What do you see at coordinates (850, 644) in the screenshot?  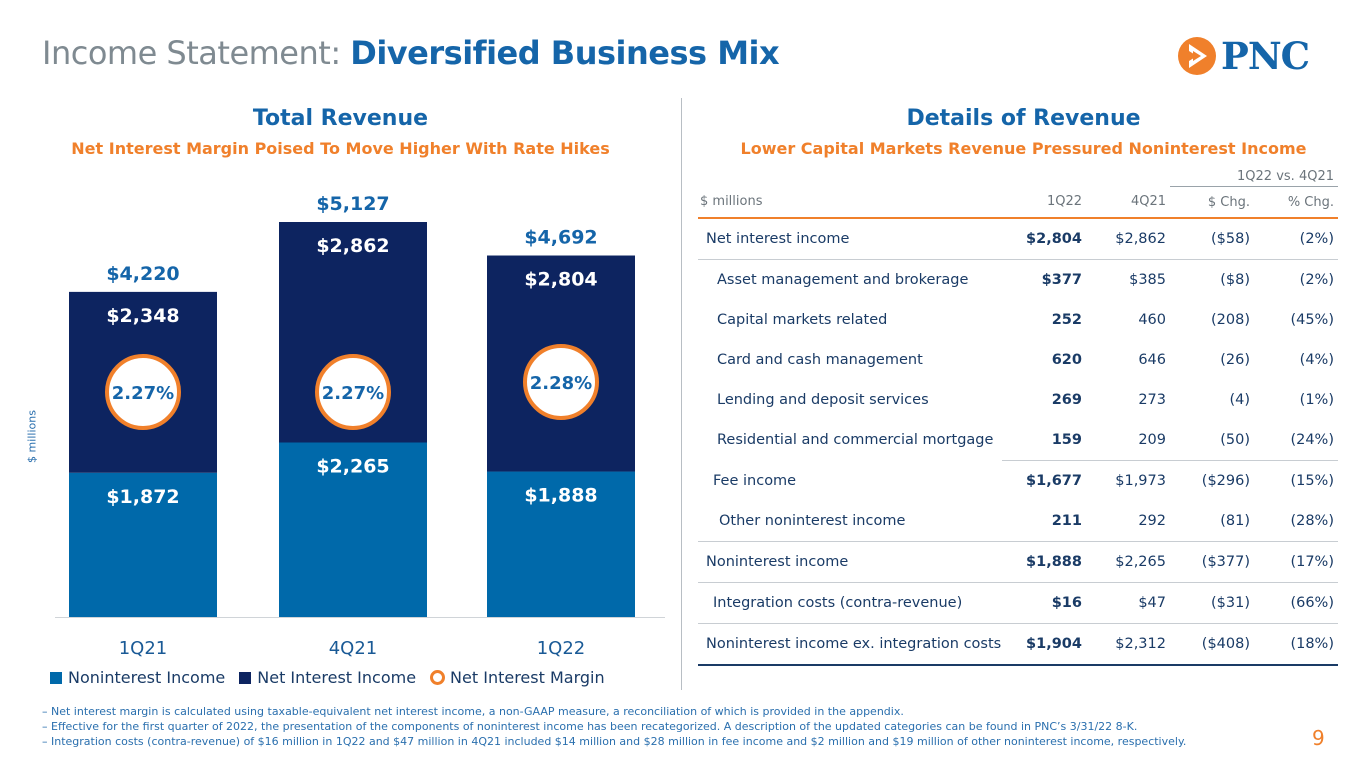 I see `row-label: Noninterest income ex. integration costs` at bounding box center [850, 644].